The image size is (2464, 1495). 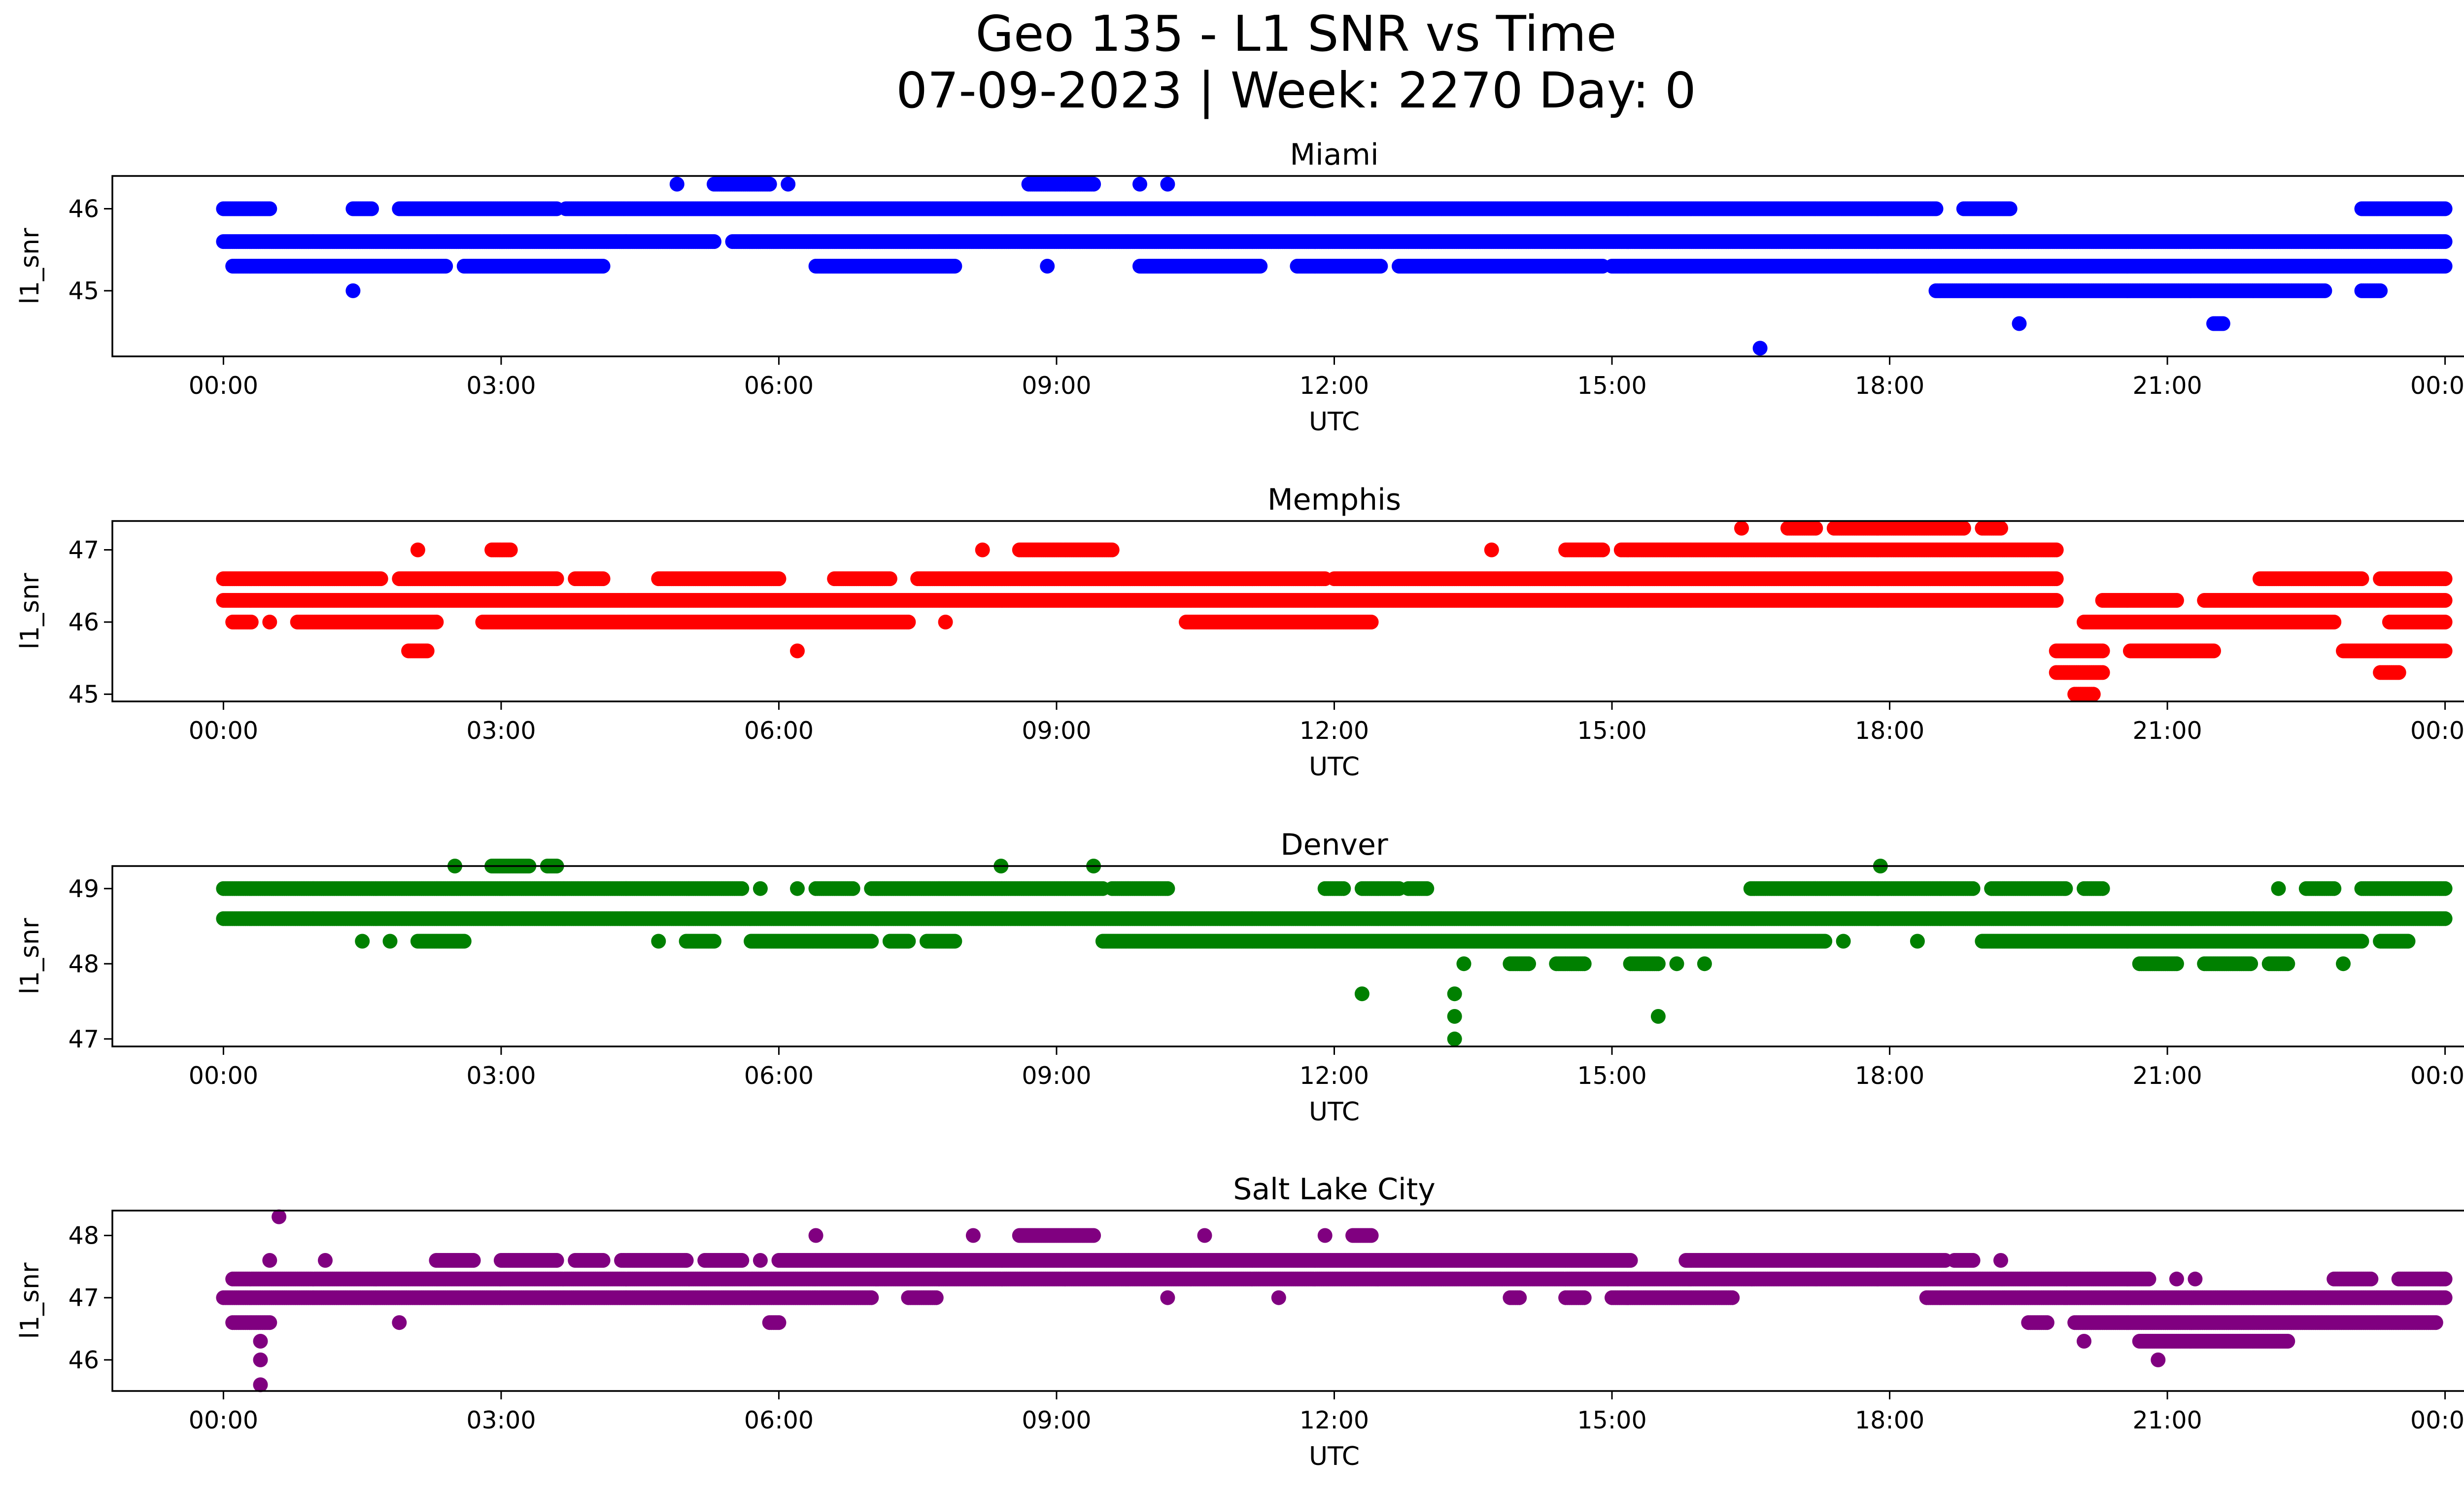 What do you see at coordinates (83, 291) in the screenshot?
I see `y-tick-label: 45` at bounding box center [83, 291].